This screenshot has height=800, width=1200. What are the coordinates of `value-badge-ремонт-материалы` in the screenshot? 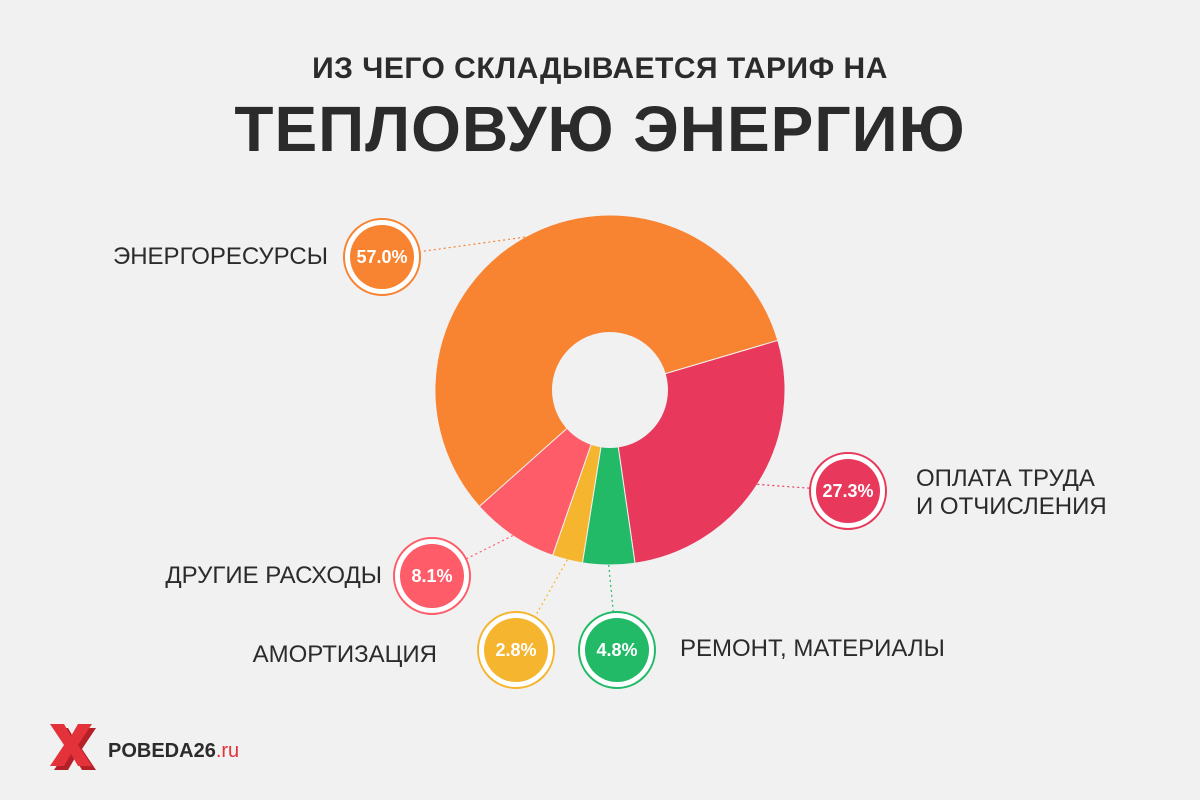 It's located at (617, 650).